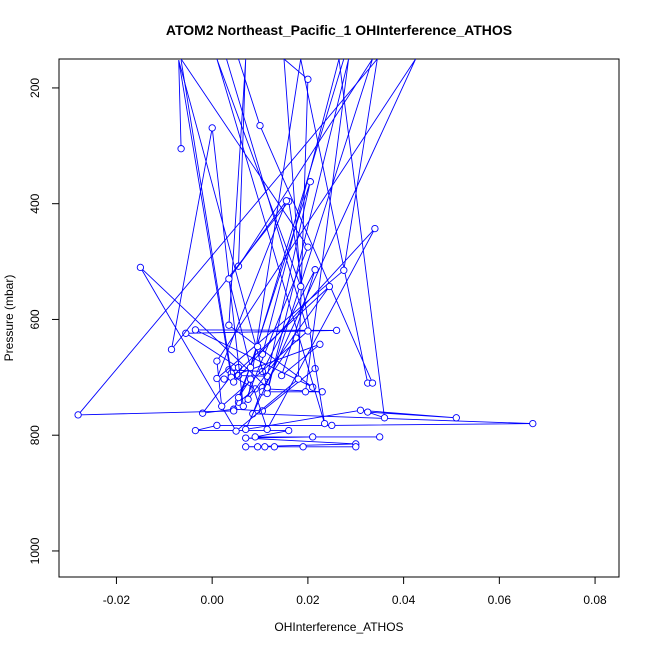 The image size is (650, 650). What do you see at coordinates (35, 550) in the screenshot?
I see `y-tick-label: 1000` at bounding box center [35, 550].